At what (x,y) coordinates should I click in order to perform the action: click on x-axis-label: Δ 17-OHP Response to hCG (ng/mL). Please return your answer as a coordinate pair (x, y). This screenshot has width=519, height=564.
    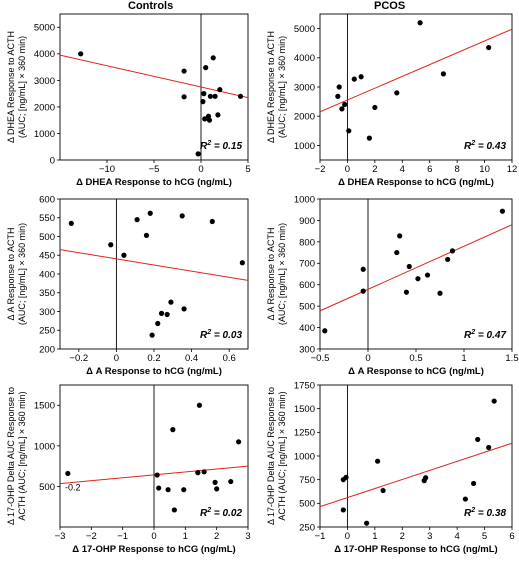
    Looking at the image, I should click on (415, 549).